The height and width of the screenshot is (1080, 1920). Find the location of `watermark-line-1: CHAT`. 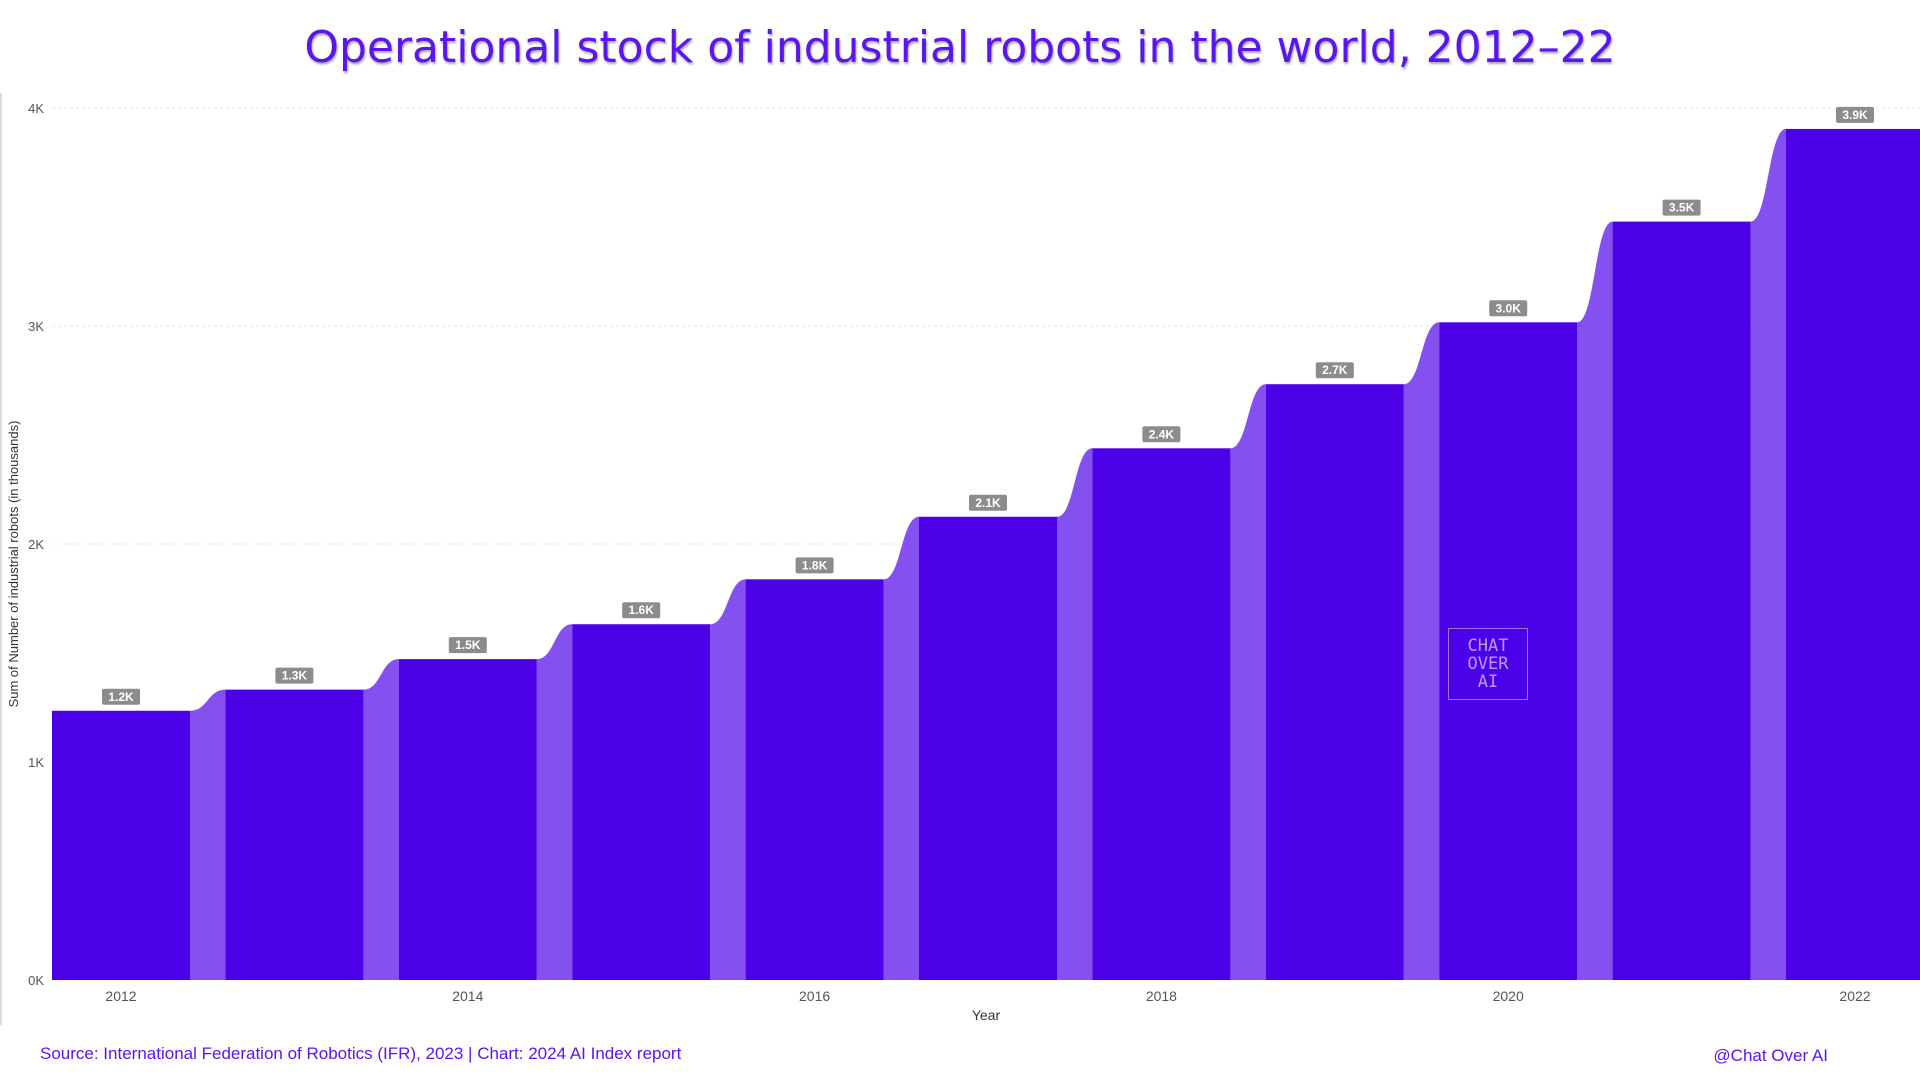

watermark-line-1: CHAT is located at coordinates (1488, 646).